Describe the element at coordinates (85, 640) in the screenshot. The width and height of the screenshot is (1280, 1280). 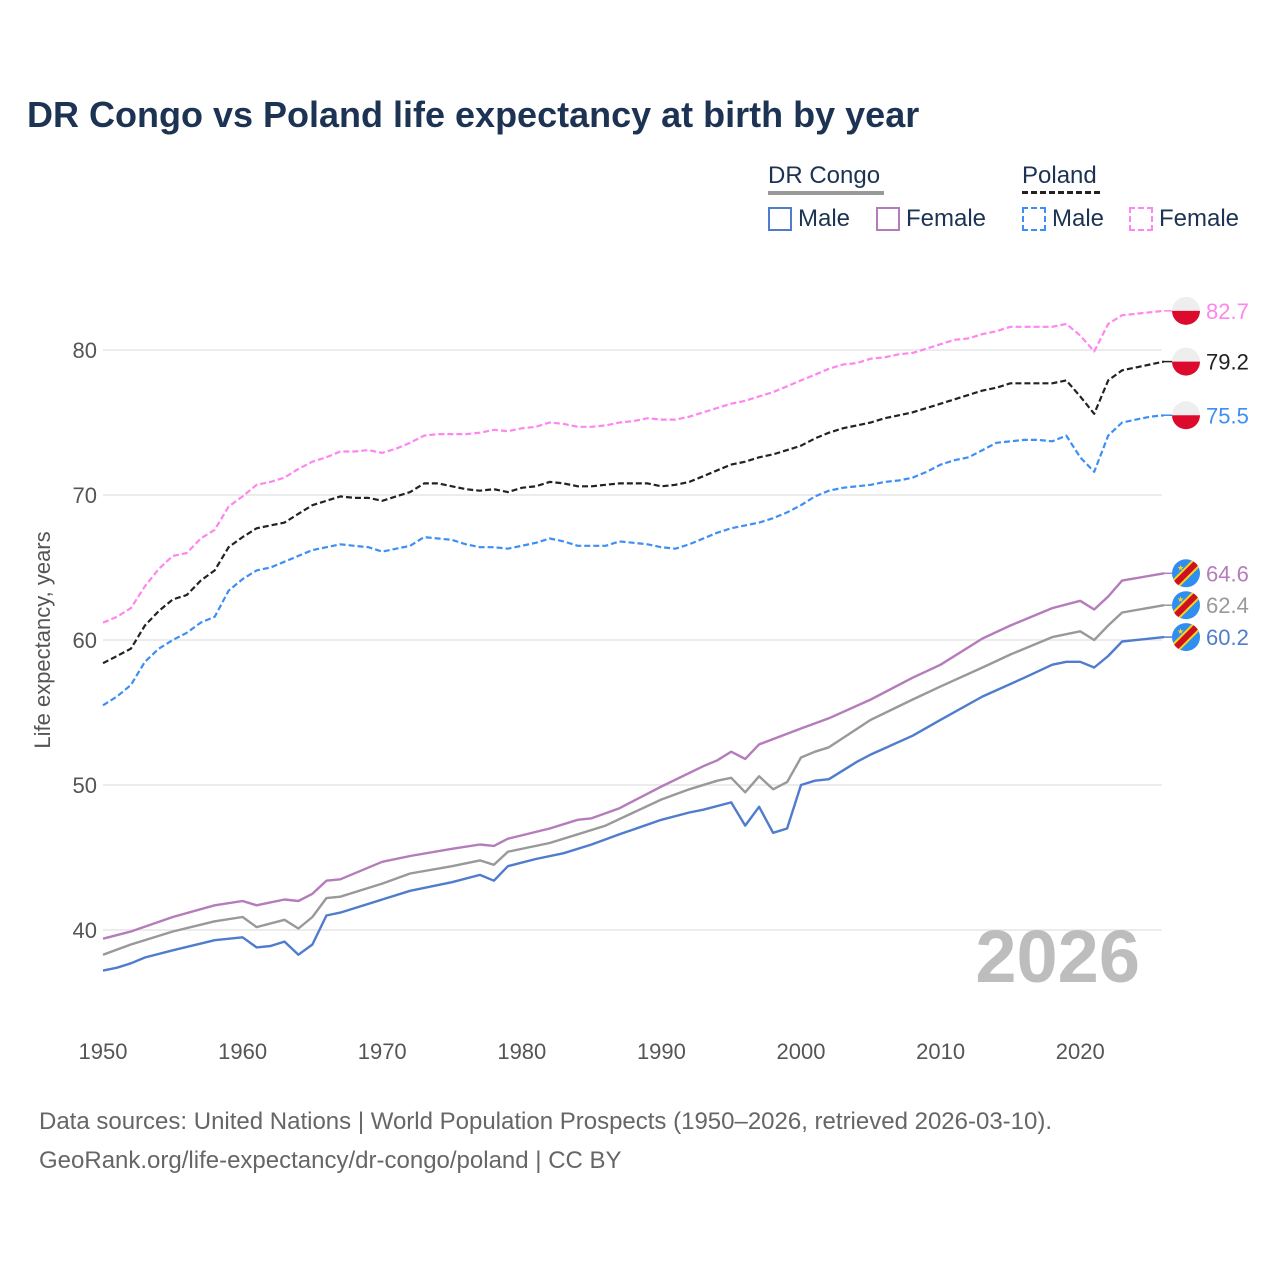
I see `y-tick-label: 60` at that location.